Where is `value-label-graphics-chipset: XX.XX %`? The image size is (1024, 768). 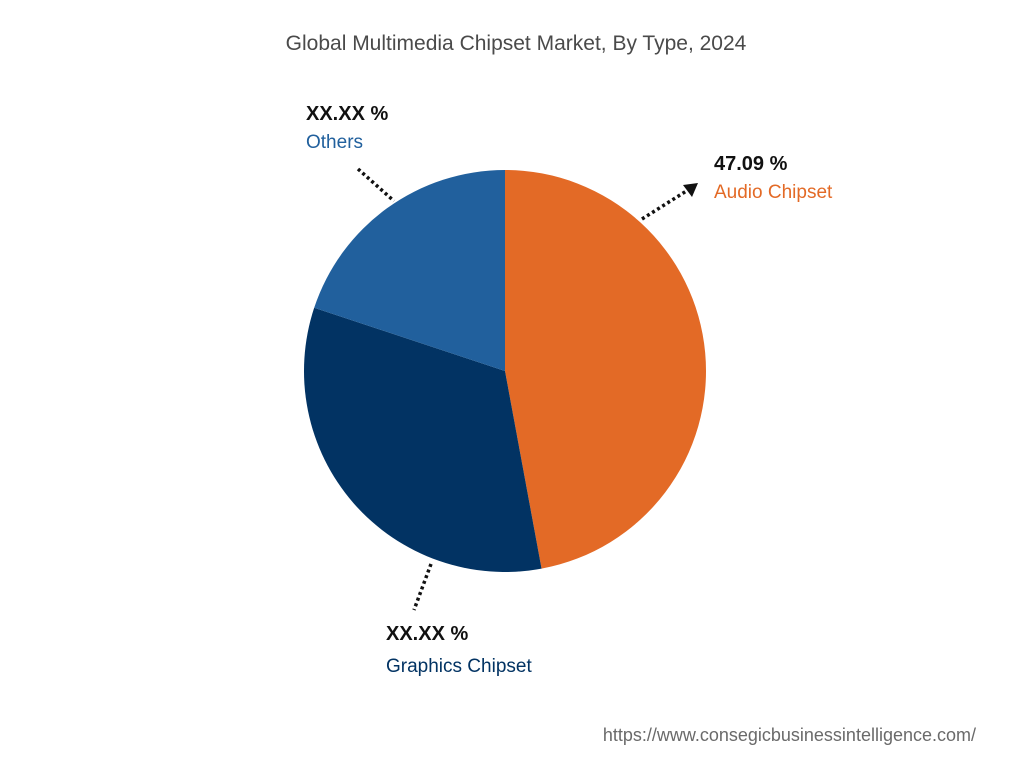 value-label-graphics-chipset: XX.XX % is located at coordinates (427, 634).